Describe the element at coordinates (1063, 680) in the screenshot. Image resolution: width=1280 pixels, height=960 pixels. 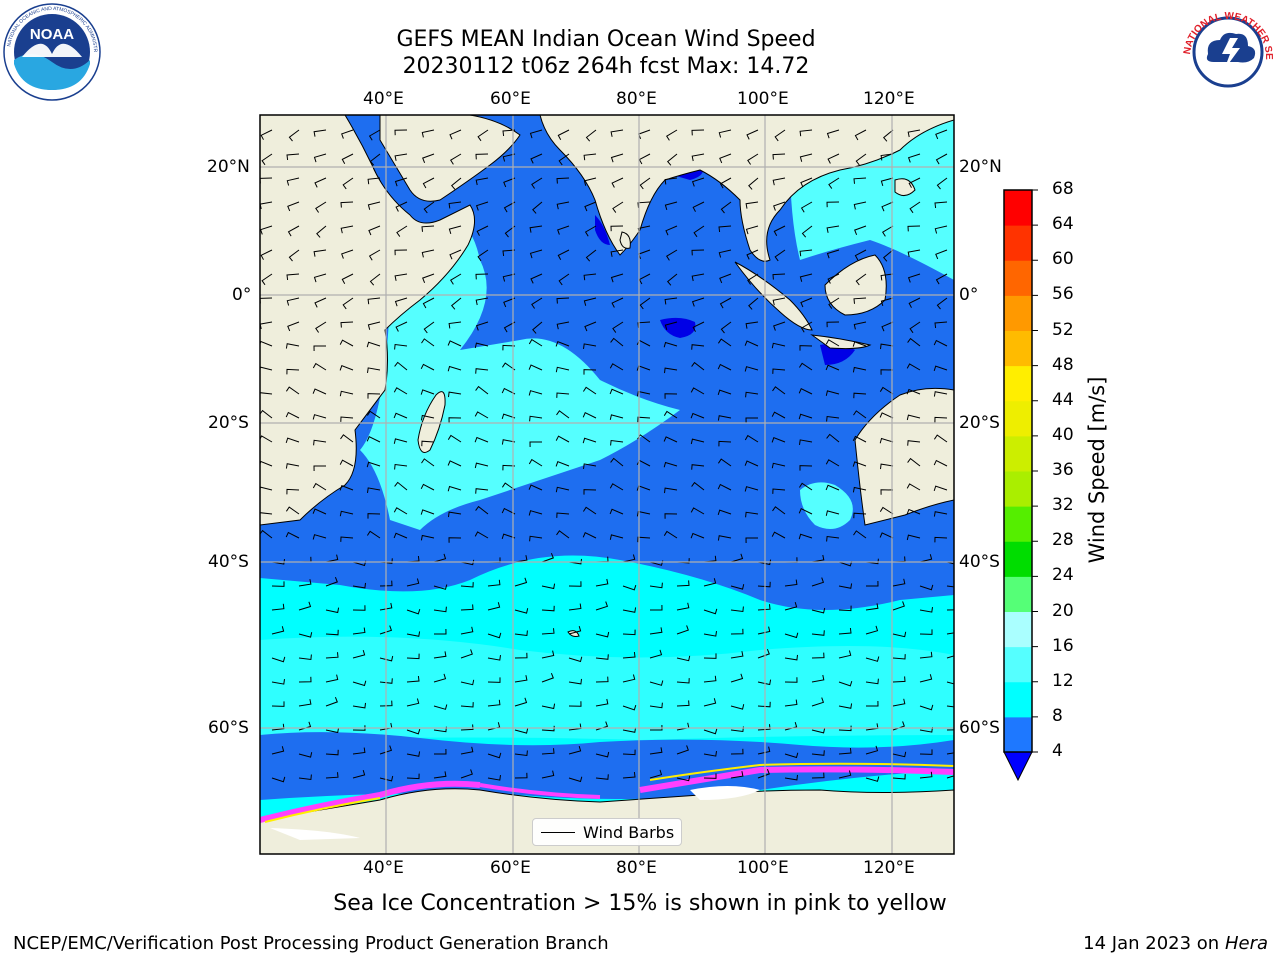
I see `colorbar-tick-label: 12` at that location.